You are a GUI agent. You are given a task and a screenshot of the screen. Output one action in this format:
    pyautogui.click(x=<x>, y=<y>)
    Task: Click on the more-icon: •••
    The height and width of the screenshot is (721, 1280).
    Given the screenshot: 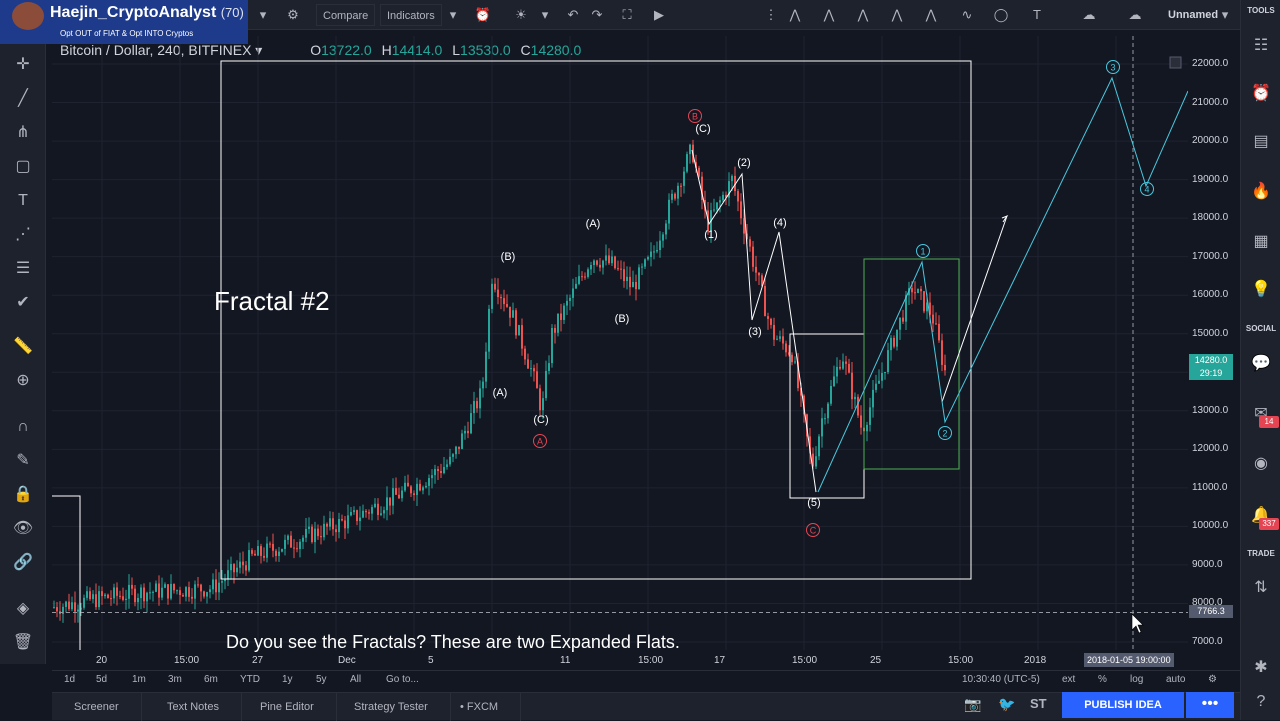 What is the action you would take?
    pyautogui.click(x=1210, y=705)
    